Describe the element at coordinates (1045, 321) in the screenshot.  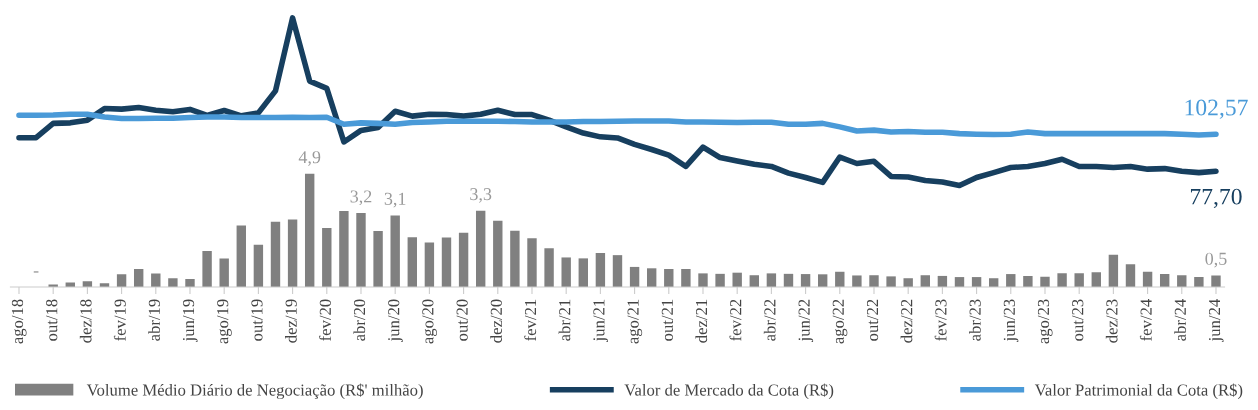
I see `x-tick-label: ago/23` at that location.